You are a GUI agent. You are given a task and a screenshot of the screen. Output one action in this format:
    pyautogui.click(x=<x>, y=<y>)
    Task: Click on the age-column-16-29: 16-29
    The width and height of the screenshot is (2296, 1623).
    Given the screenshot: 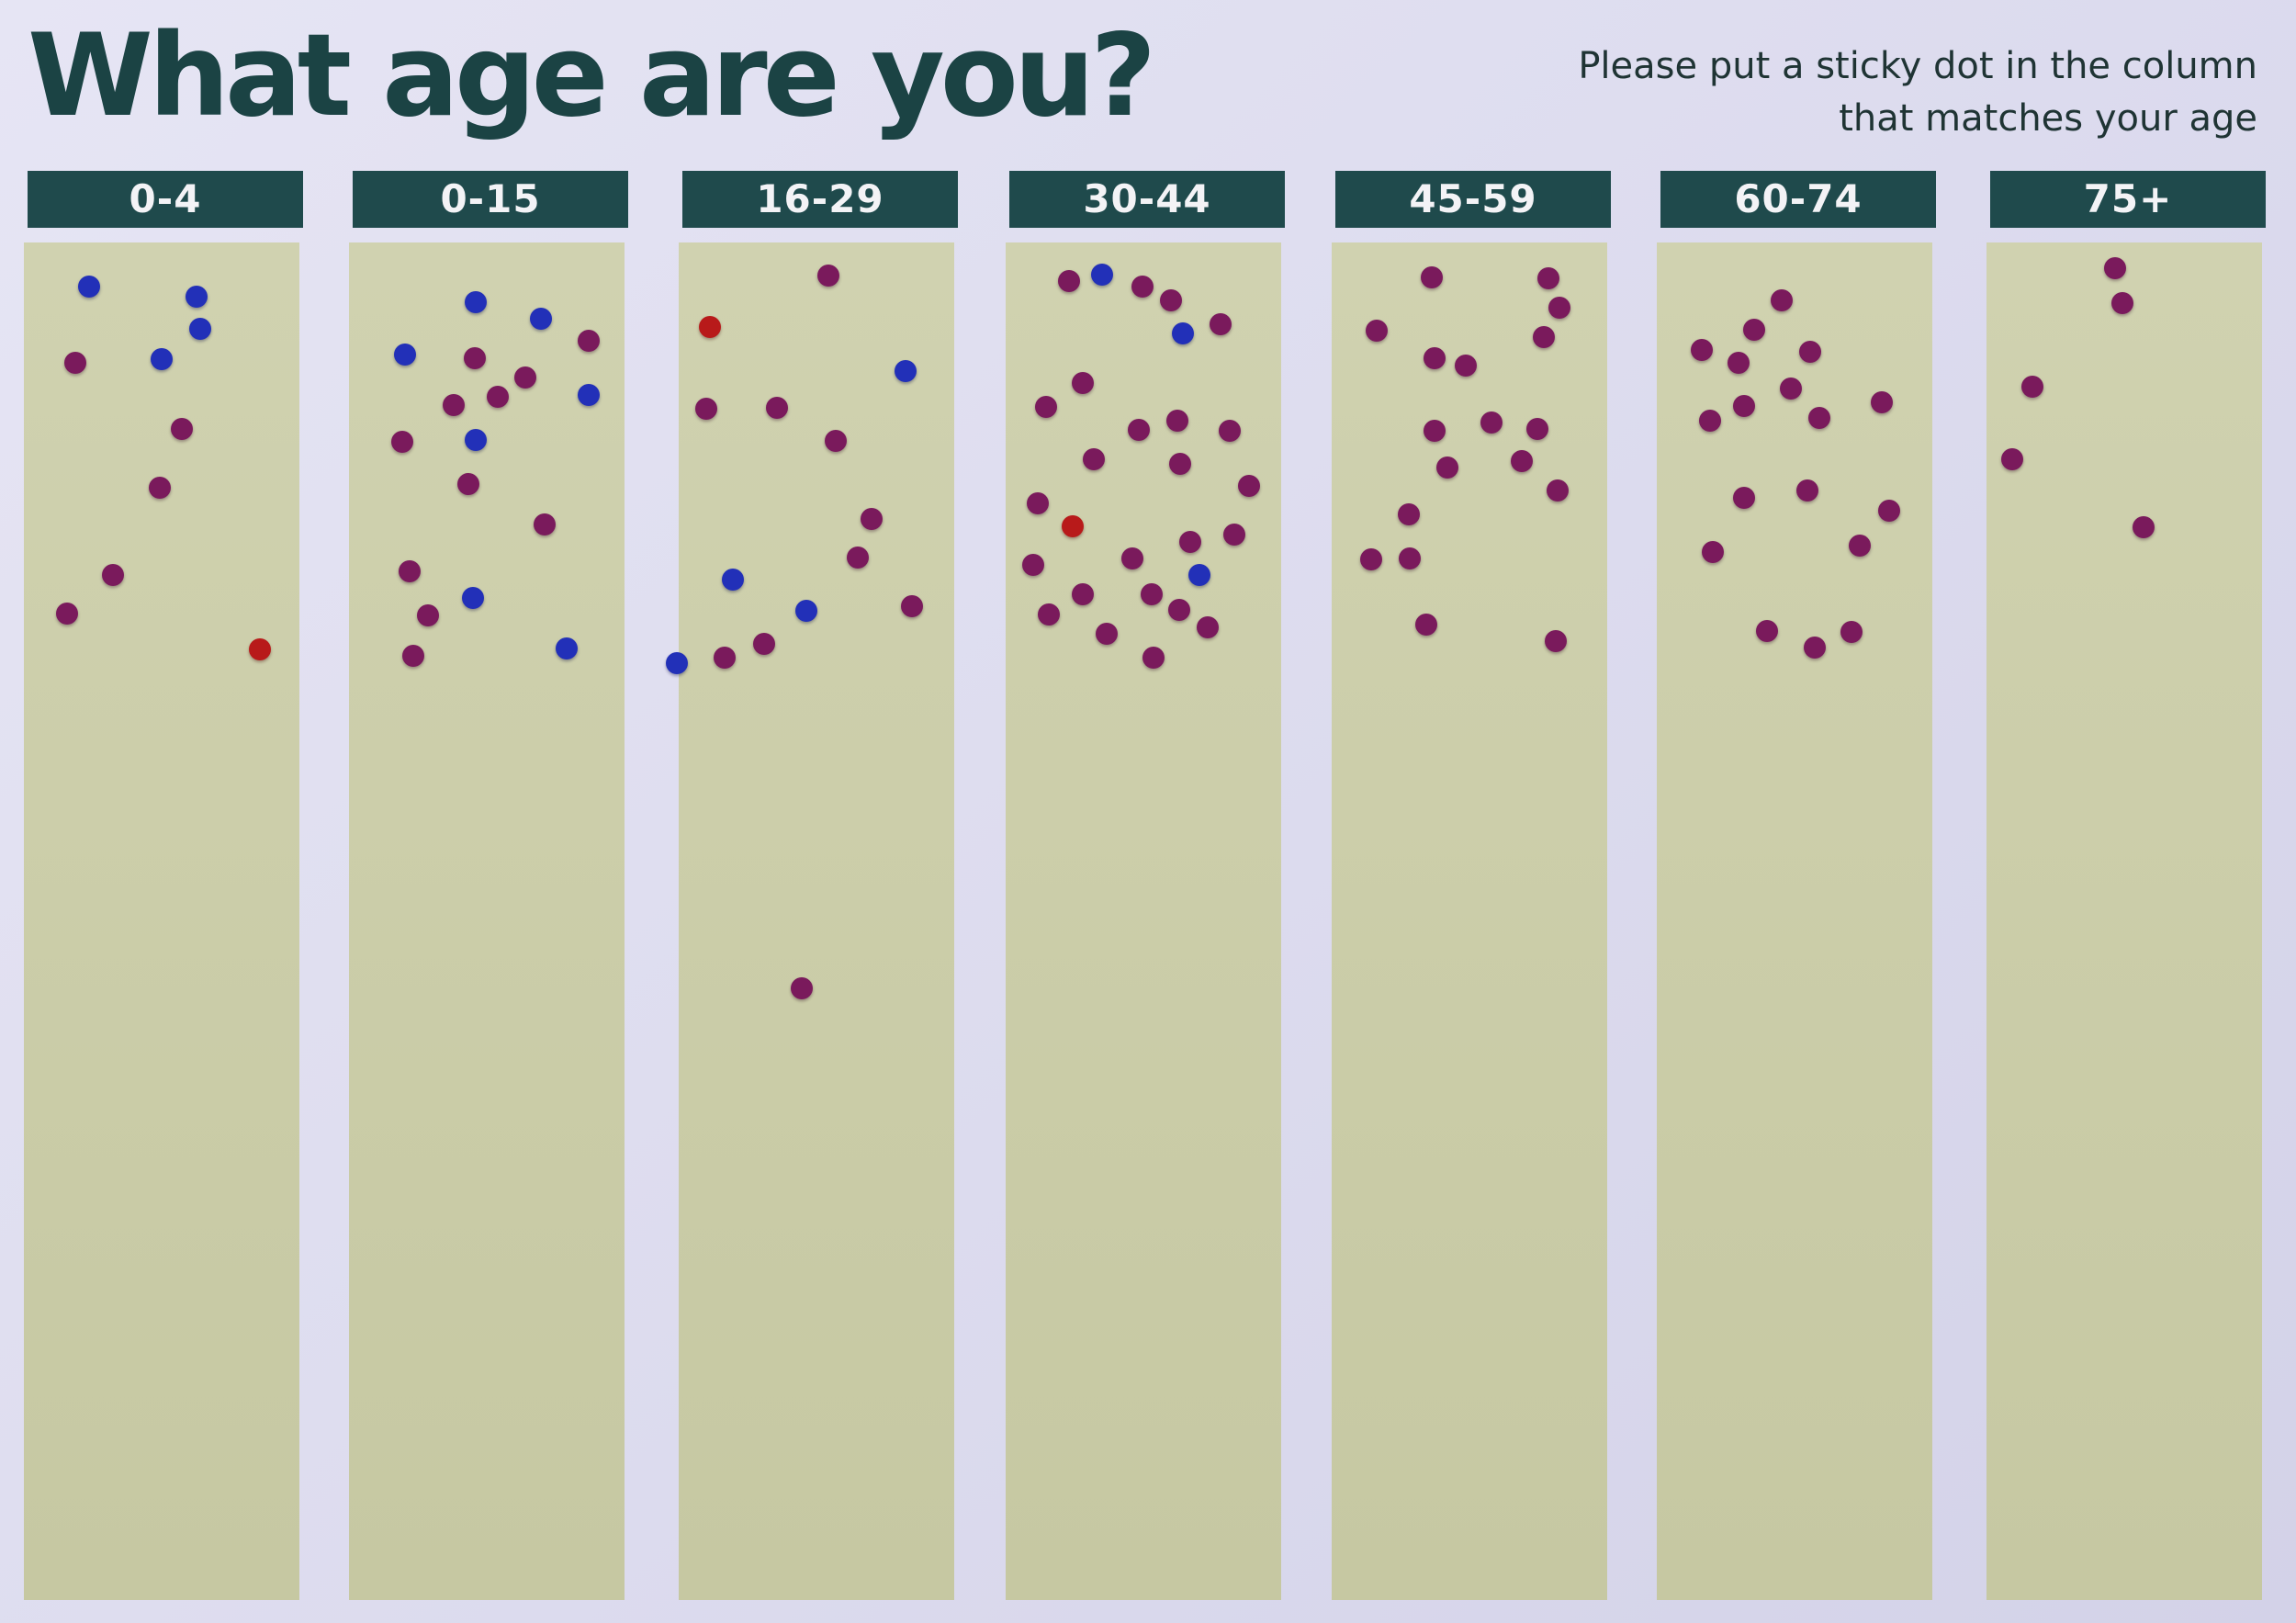 What is the action you would take?
    pyautogui.click(x=819, y=889)
    